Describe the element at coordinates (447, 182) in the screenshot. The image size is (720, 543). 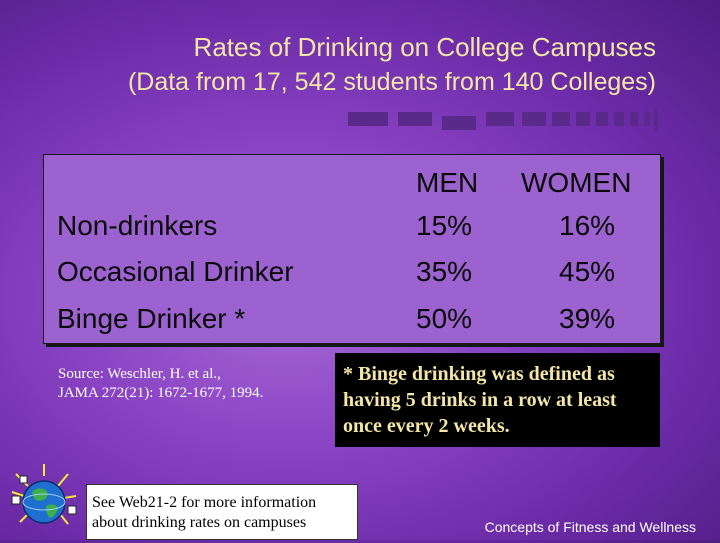
I see `header-men: MEN` at that location.